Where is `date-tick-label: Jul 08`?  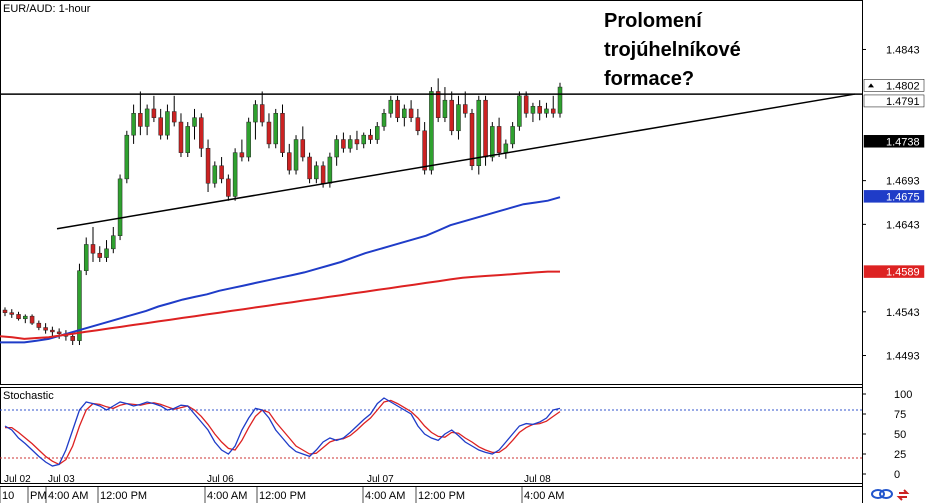
date-tick-label: Jul 08 is located at coordinates (537, 479).